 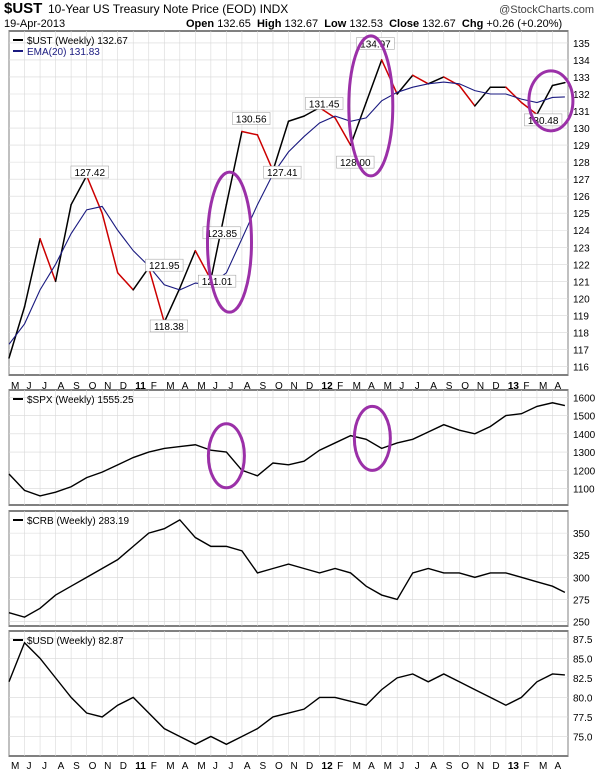 I want to click on y-tick-label: 1200, so click(x=584, y=471).